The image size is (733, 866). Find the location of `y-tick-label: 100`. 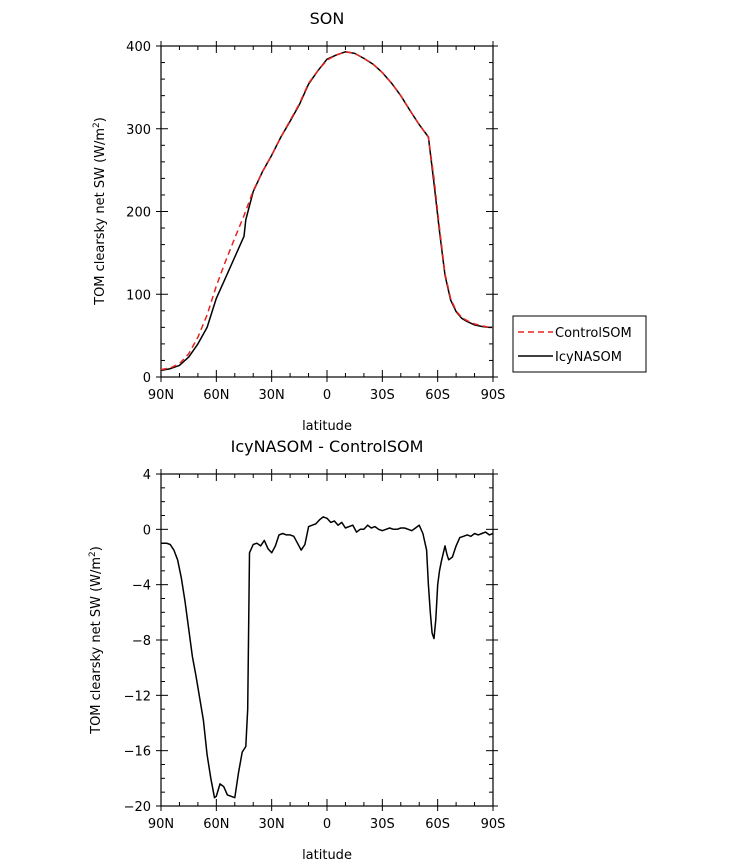

y-tick-label: 100 is located at coordinates (138, 295).